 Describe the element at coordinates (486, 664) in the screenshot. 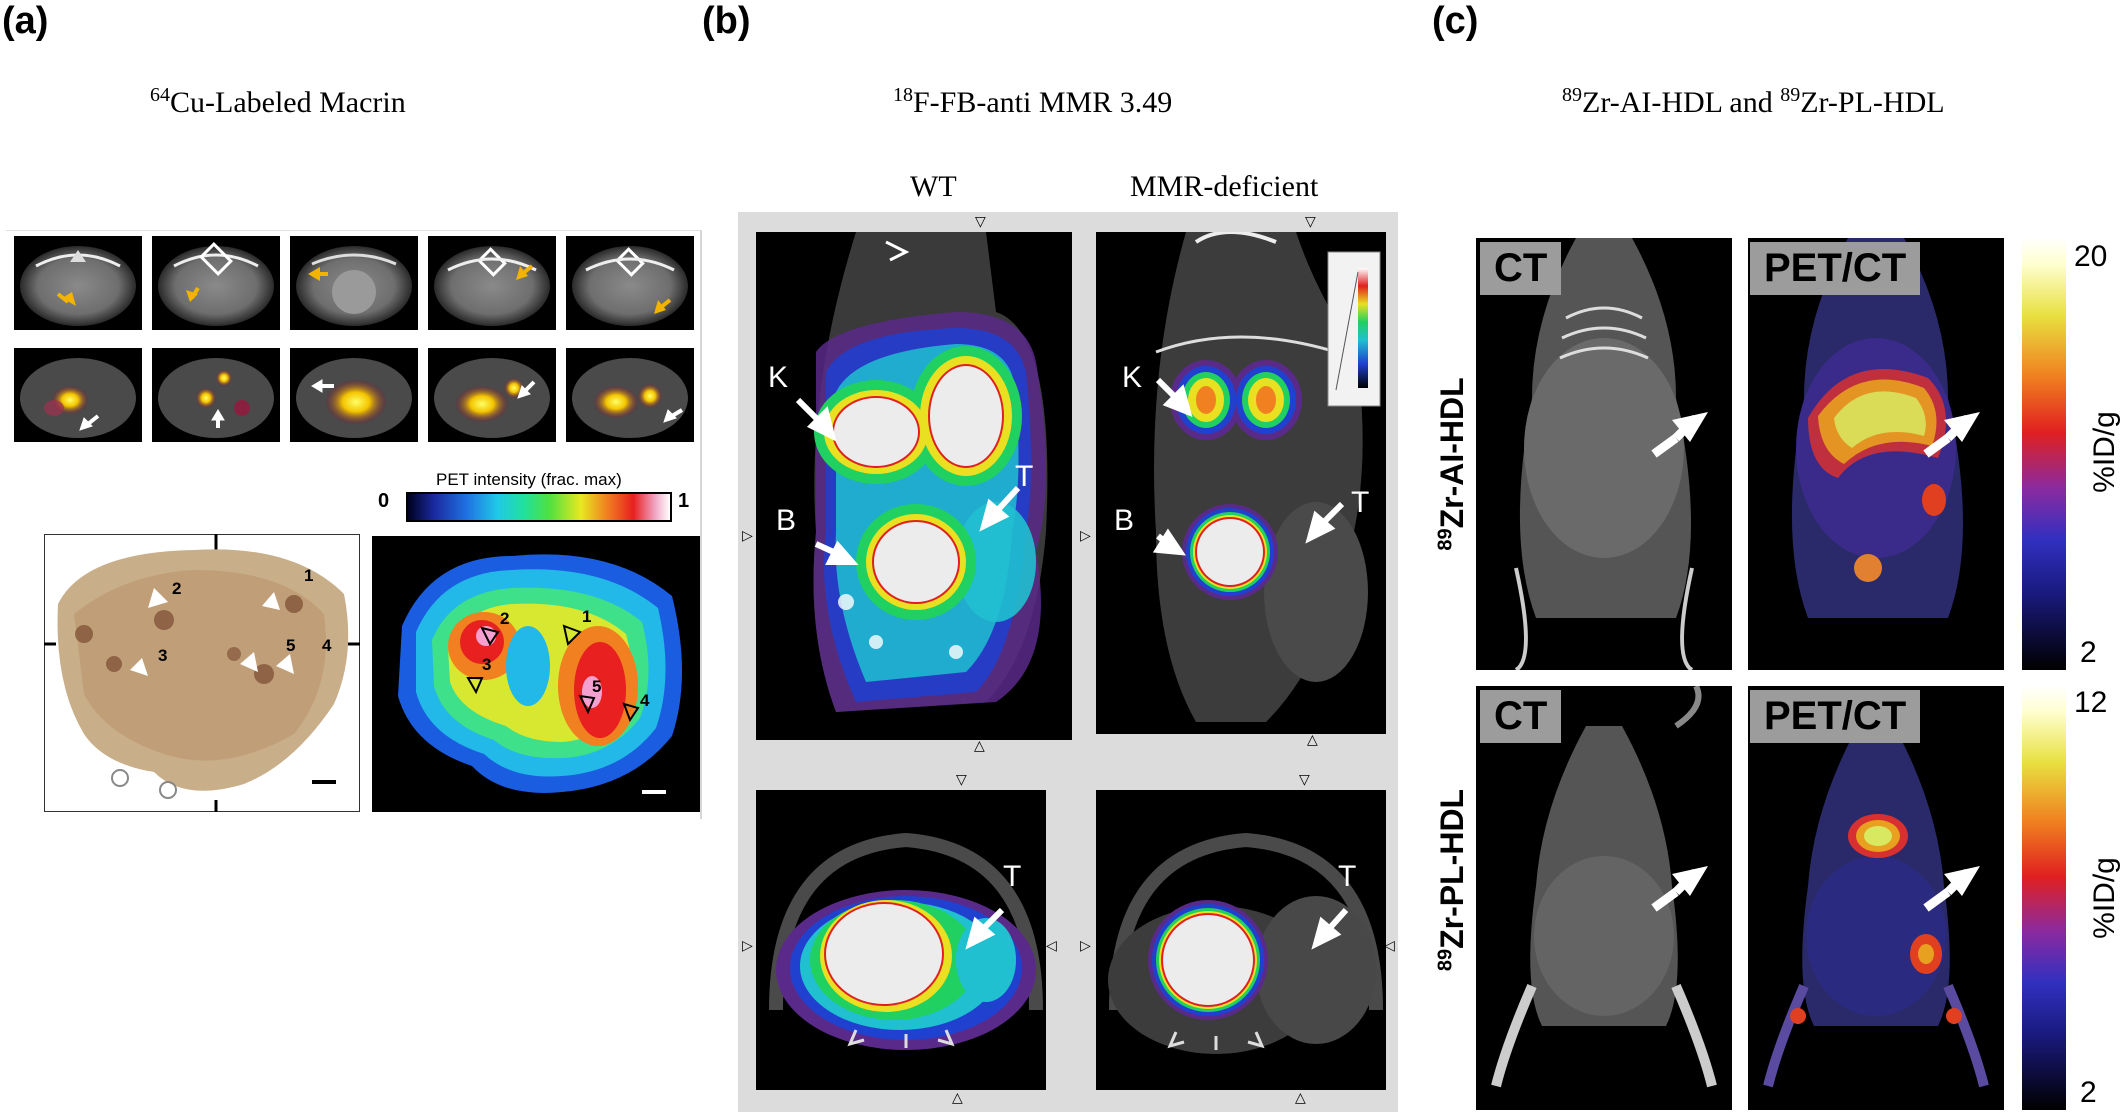

I see `svg-text: 3` at that location.